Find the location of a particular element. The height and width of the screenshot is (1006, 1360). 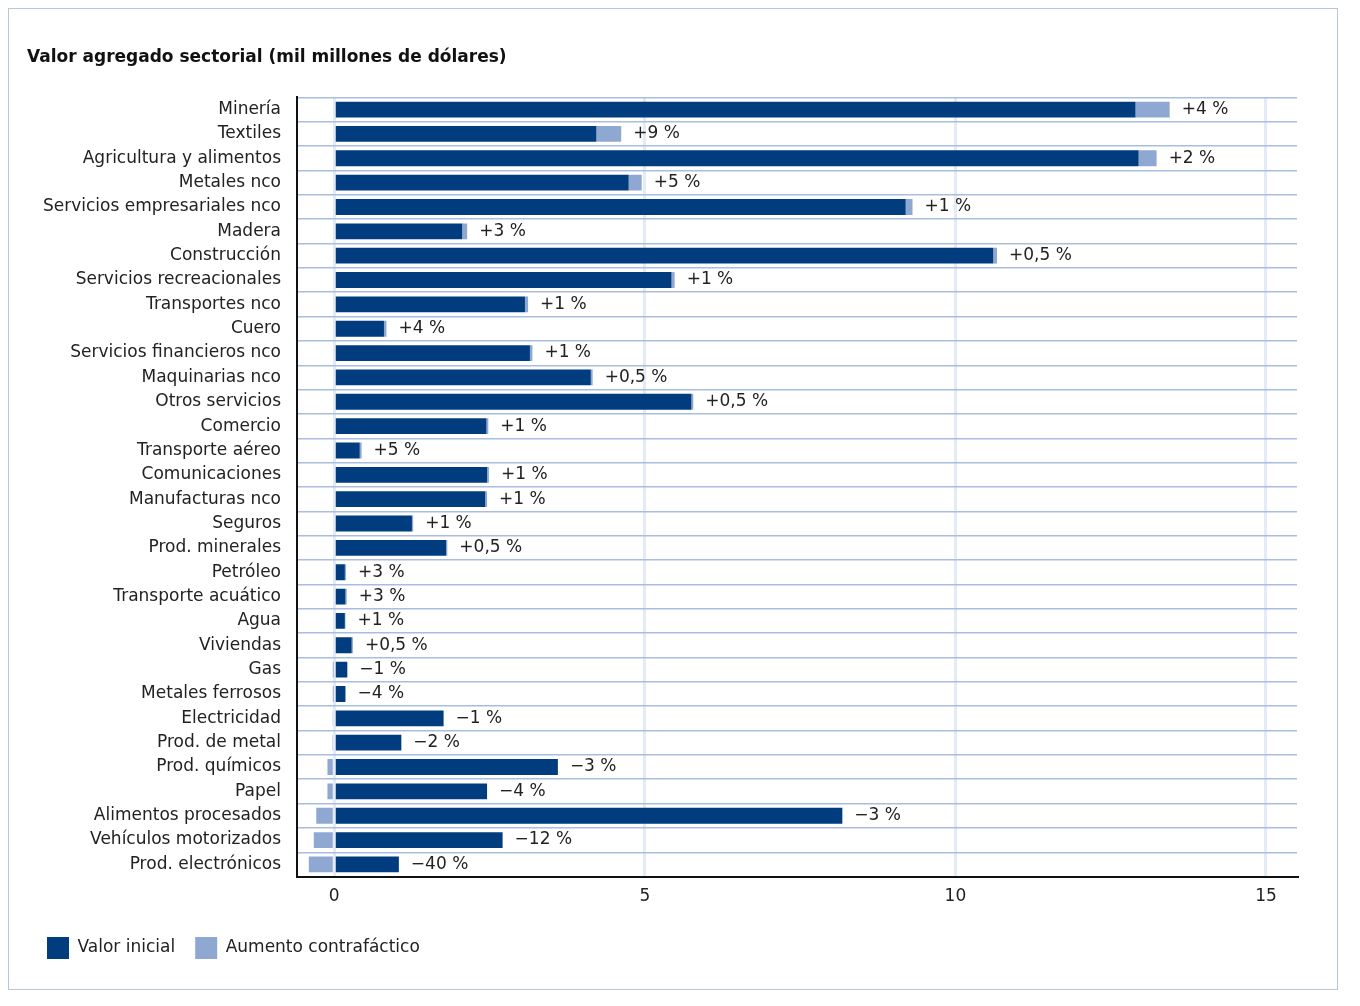

y-tick-label: Vehículos motorizados is located at coordinates (186, 838).